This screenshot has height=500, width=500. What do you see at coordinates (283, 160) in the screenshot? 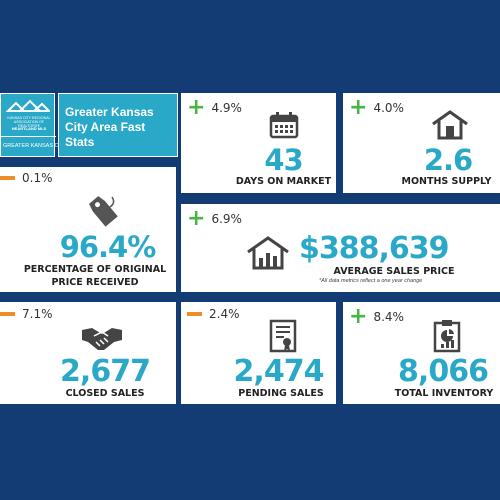
I see `days-on-market-value: 43` at bounding box center [283, 160].